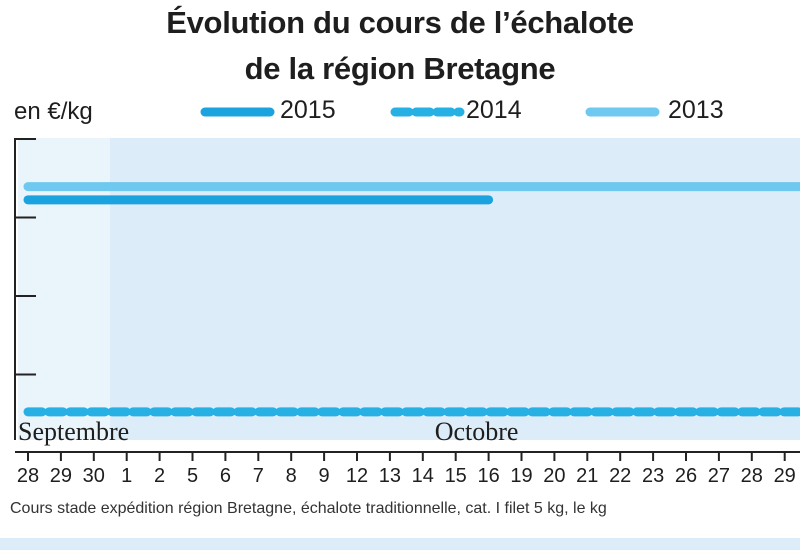 This screenshot has height=550, width=800. Describe the element at coordinates (400, 544) in the screenshot. I see `footer-band` at that location.